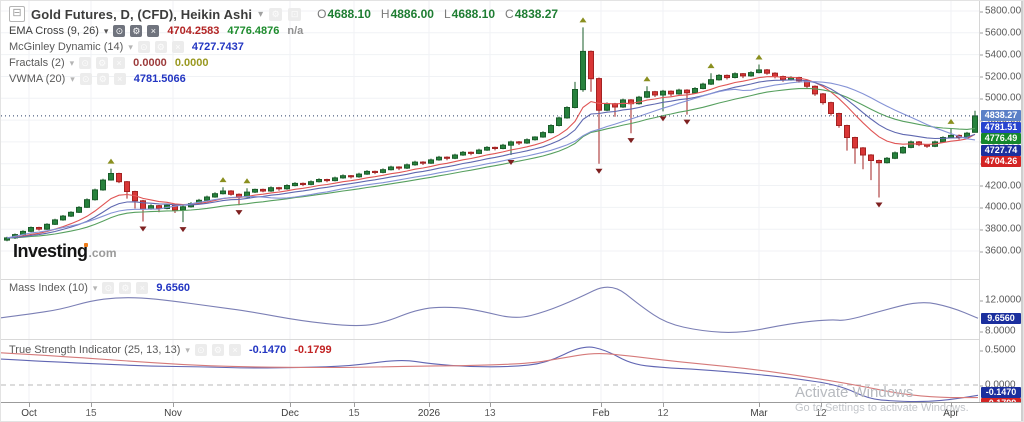  I want to click on time-axis-label: Apr, so click(951, 413).